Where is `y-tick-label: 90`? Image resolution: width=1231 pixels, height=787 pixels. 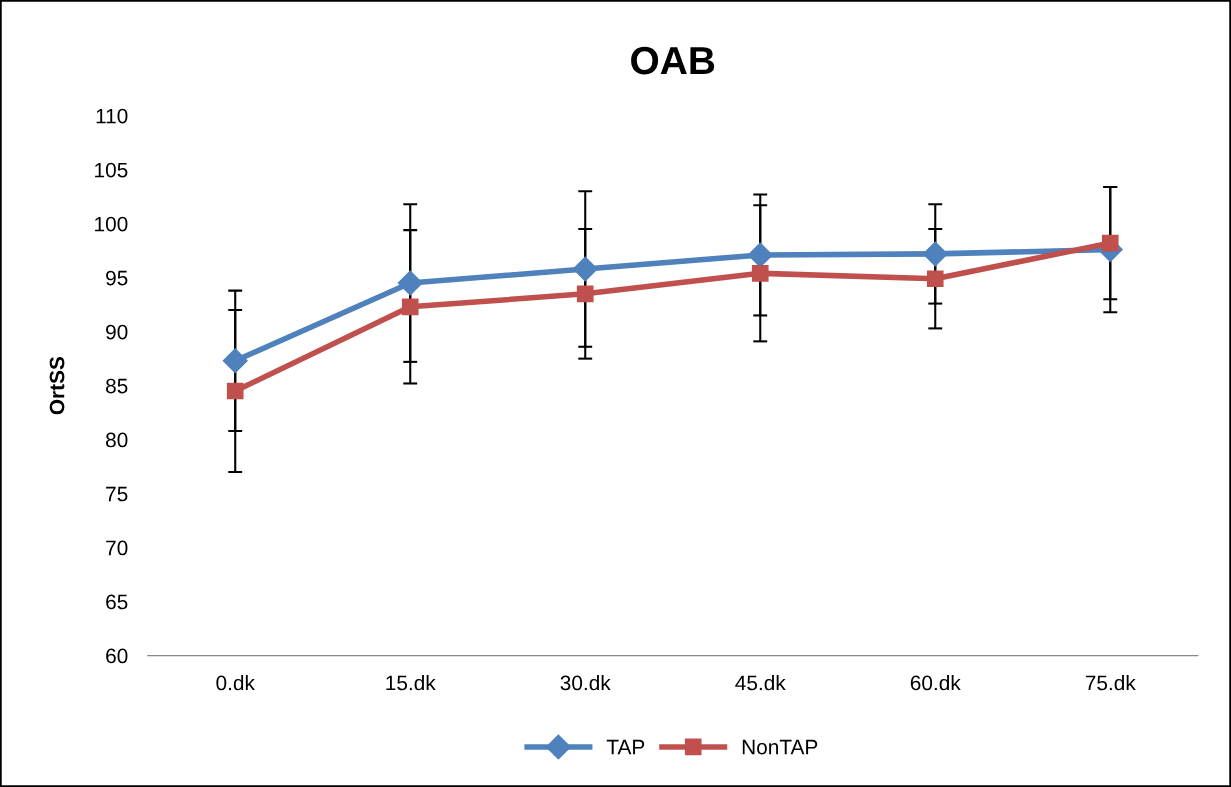 y-tick-label: 90 is located at coordinates (117, 332).